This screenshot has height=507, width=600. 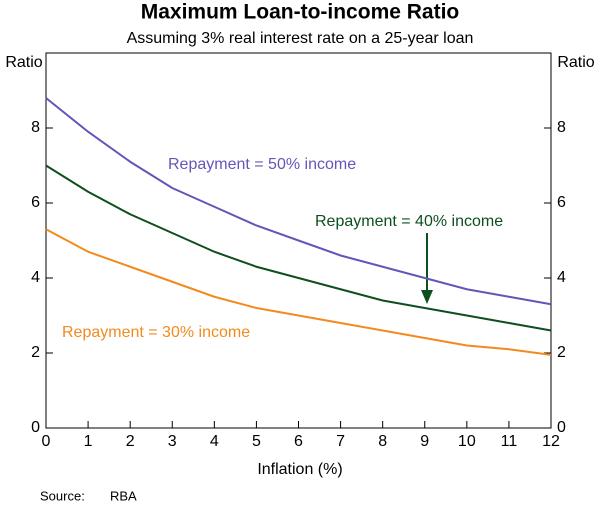 I want to click on y2-tick-label: 4, so click(x=561, y=277).